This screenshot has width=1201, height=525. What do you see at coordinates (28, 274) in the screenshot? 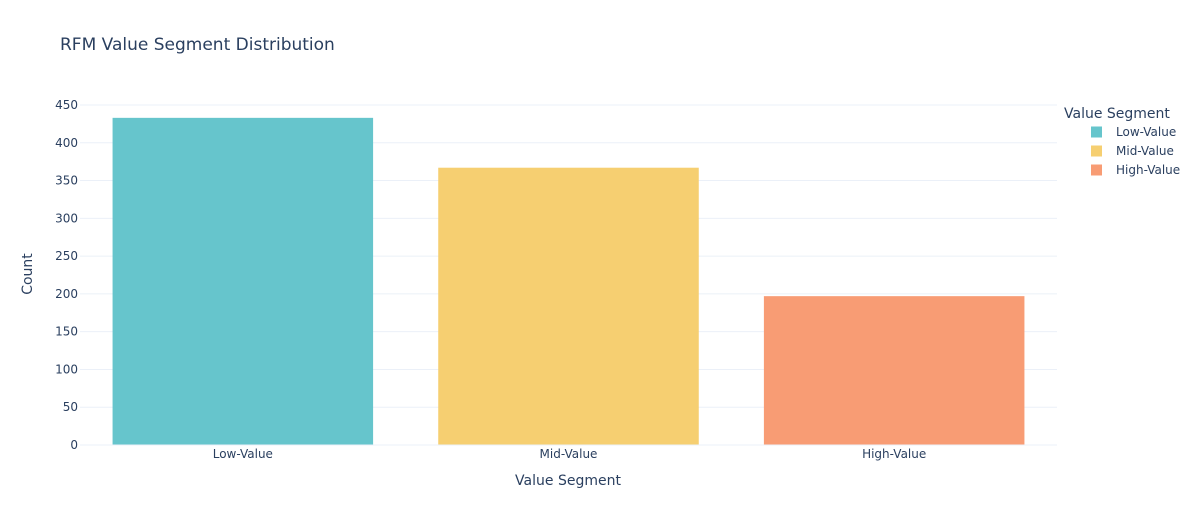
I see `y-axis-title: Count` at bounding box center [28, 274].